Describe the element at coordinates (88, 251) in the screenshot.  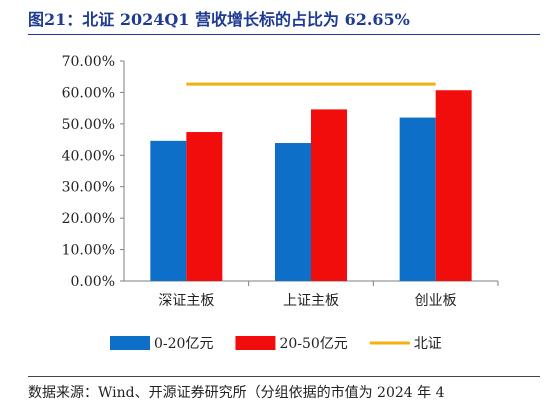
I see `y-tick-label: 10.00%` at that location.